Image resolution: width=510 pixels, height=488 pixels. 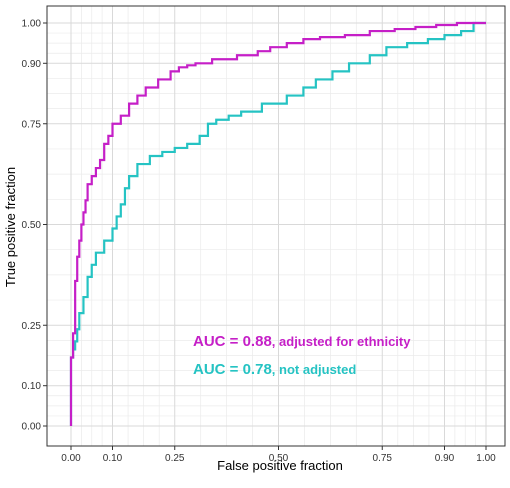 I want to click on annotation-adjusted: AUC = 0.88, adjusted for ethnicity, so click(x=302, y=341).